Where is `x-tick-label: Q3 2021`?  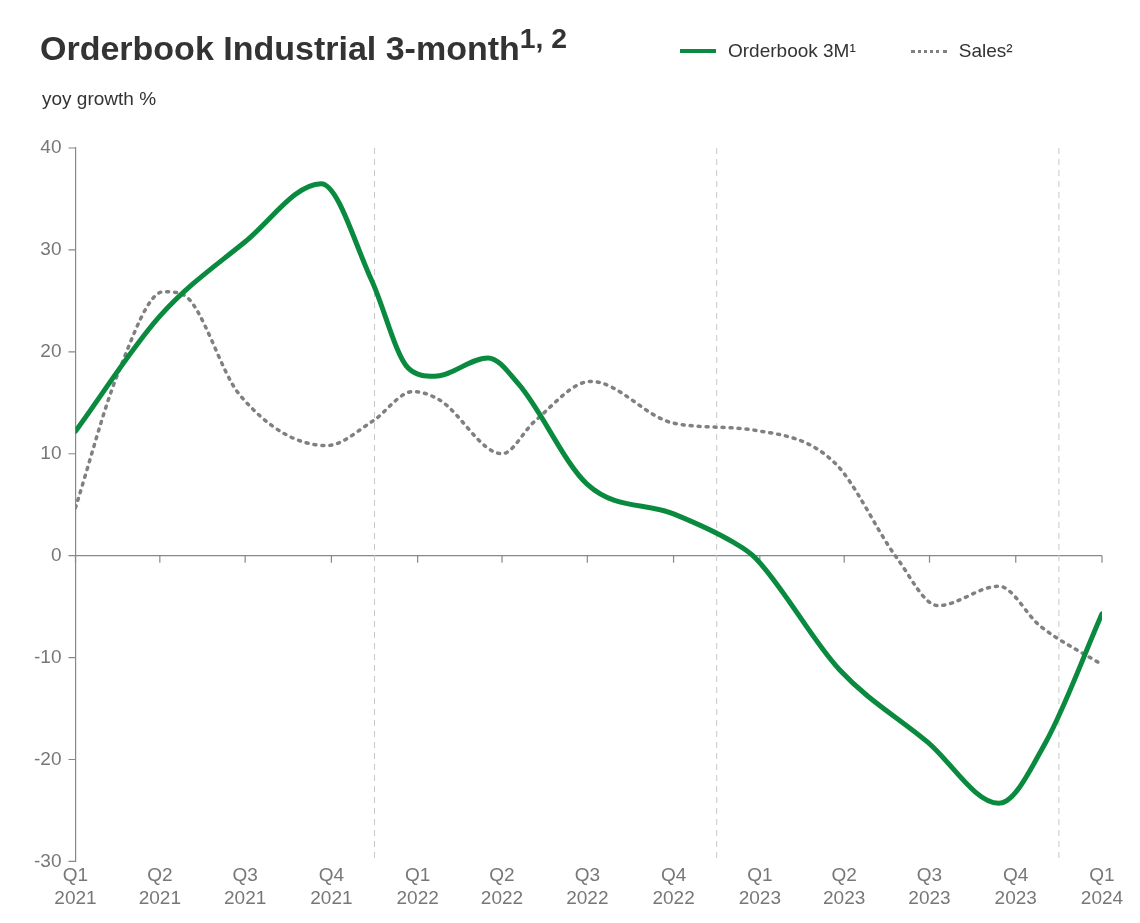
x-tick-label: Q3 2021 is located at coordinates (245, 886).